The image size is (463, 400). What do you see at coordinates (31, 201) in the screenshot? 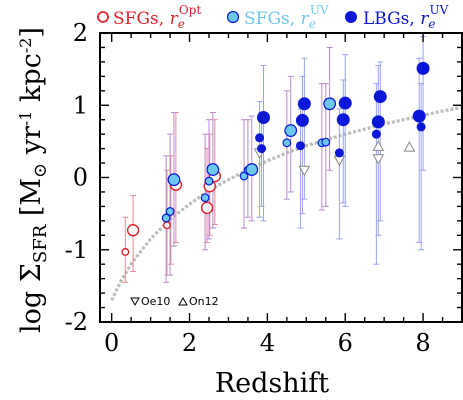
I see `y-axis-title-bracket: [M` at bounding box center [31, 201].